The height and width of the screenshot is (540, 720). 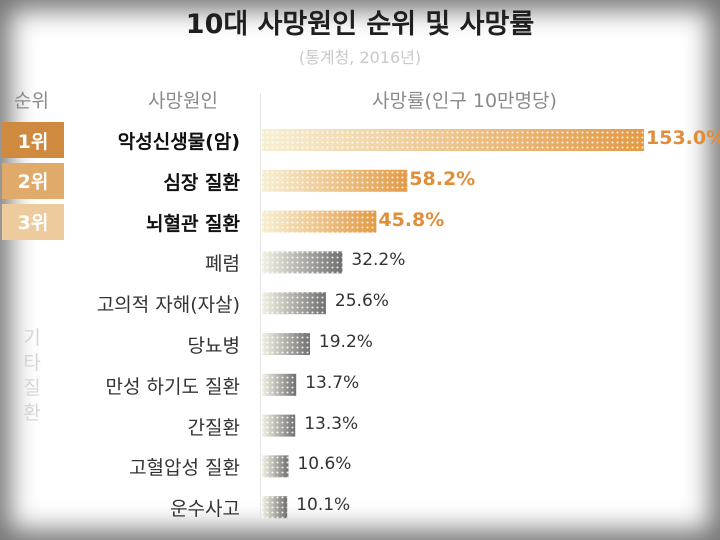 I want to click on chart-title: 10대 사망원인 순위 및 사망률, so click(x=360, y=24).